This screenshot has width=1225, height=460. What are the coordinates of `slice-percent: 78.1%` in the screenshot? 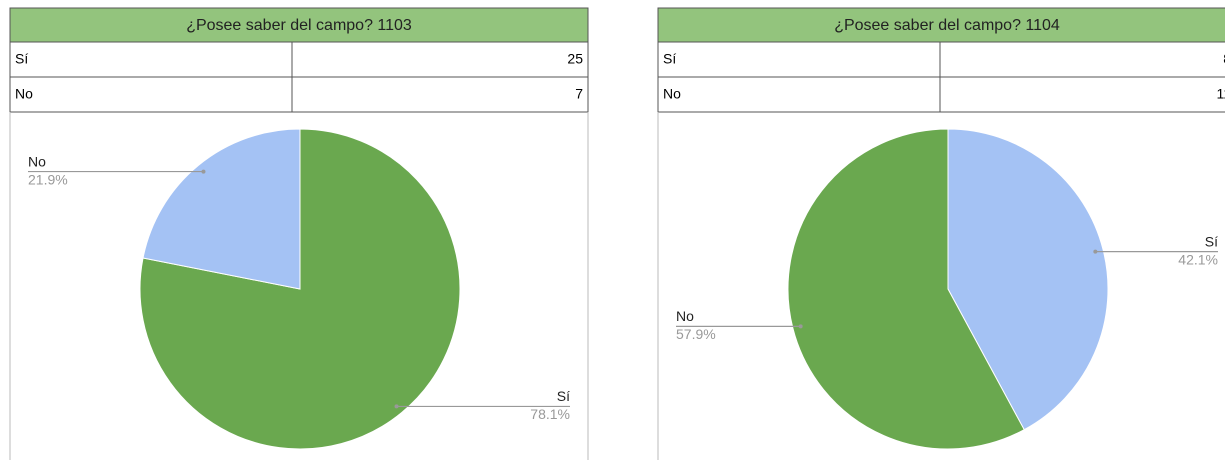 It's located at (550, 414).